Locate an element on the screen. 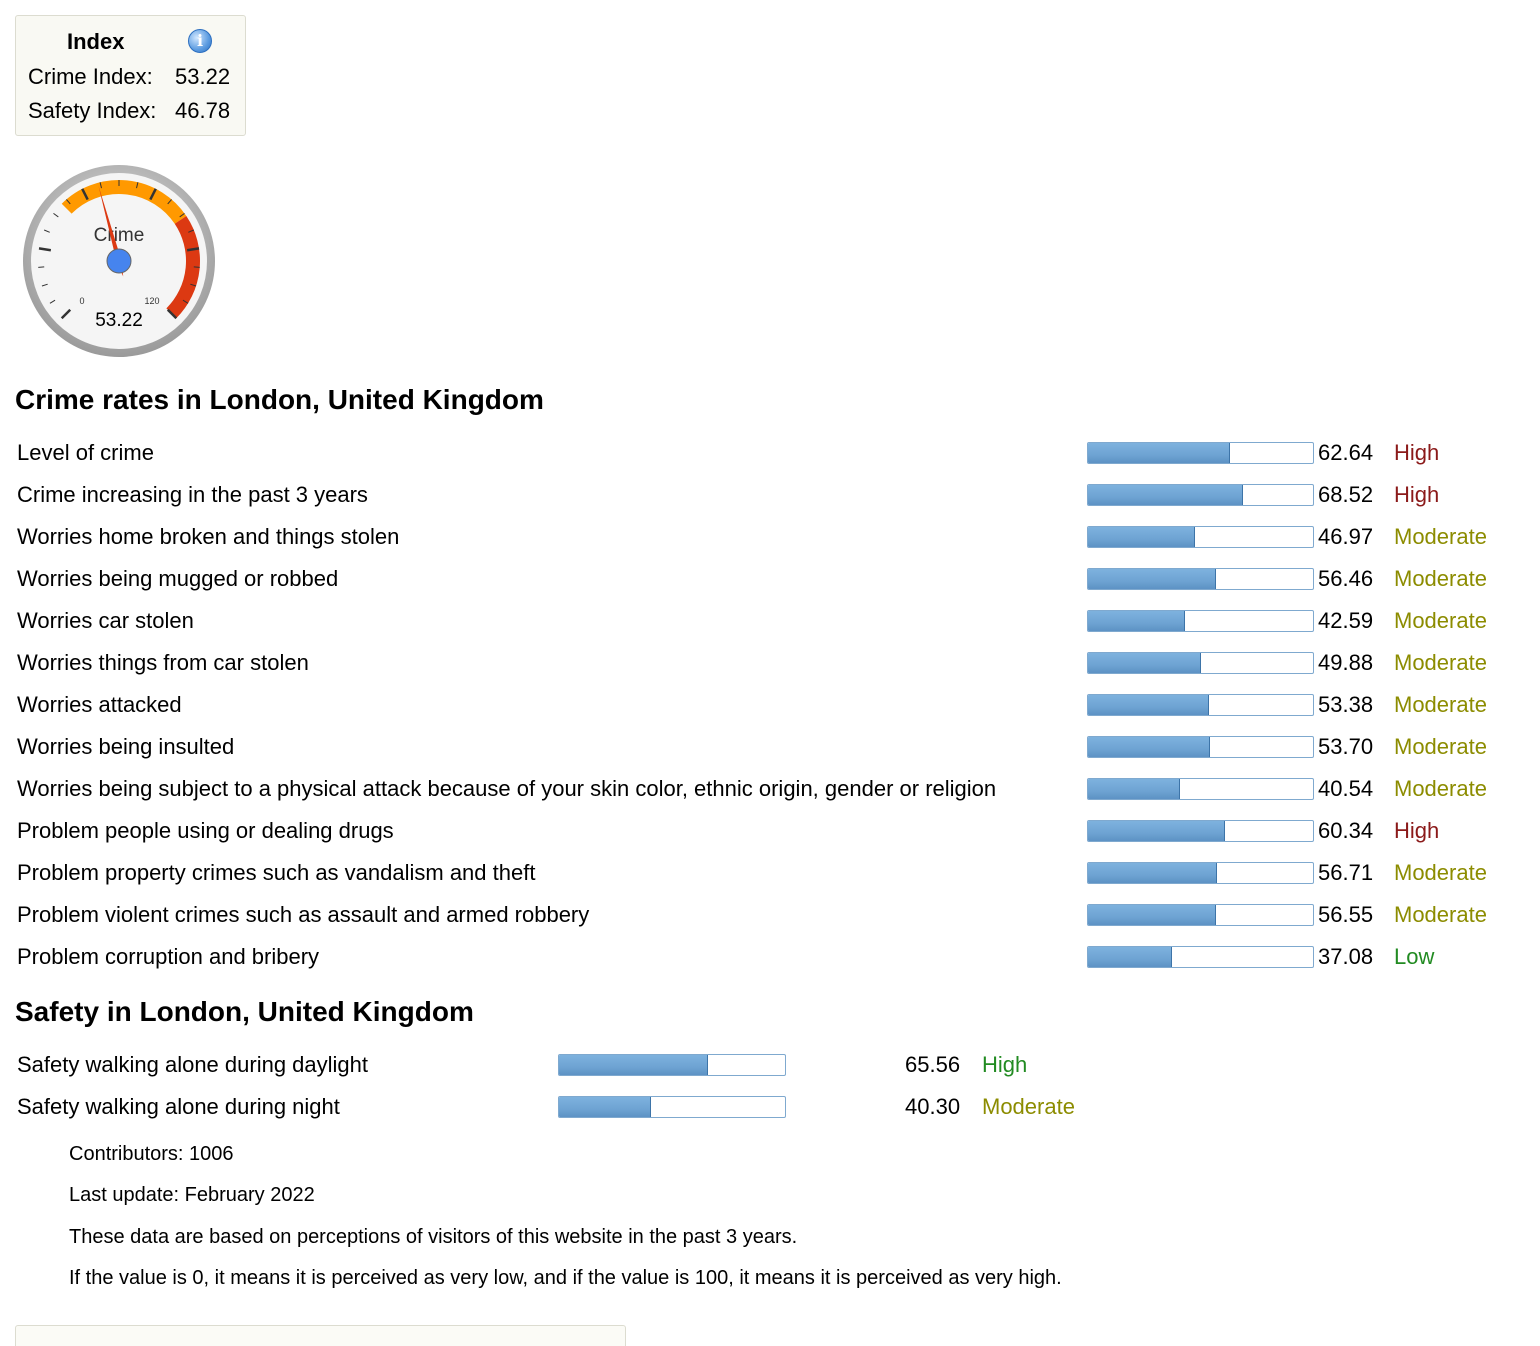 The image size is (1540, 1346). safety-section-title: Safety in London, United Kingdom is located at coordinates (244, 1012).